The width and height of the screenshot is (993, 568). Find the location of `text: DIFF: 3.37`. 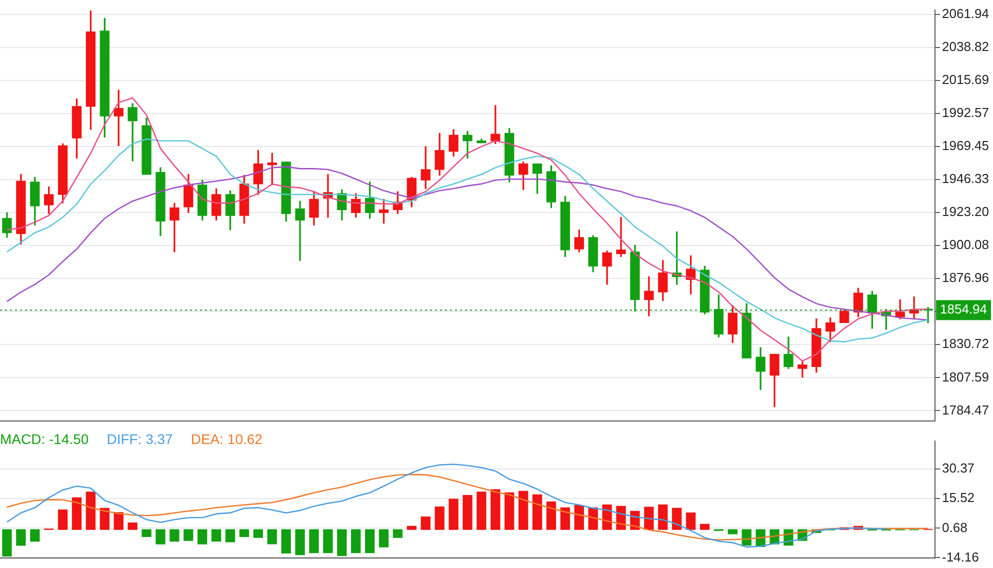

text: DIFF: 3.37 is located at coordinates (139, 439).